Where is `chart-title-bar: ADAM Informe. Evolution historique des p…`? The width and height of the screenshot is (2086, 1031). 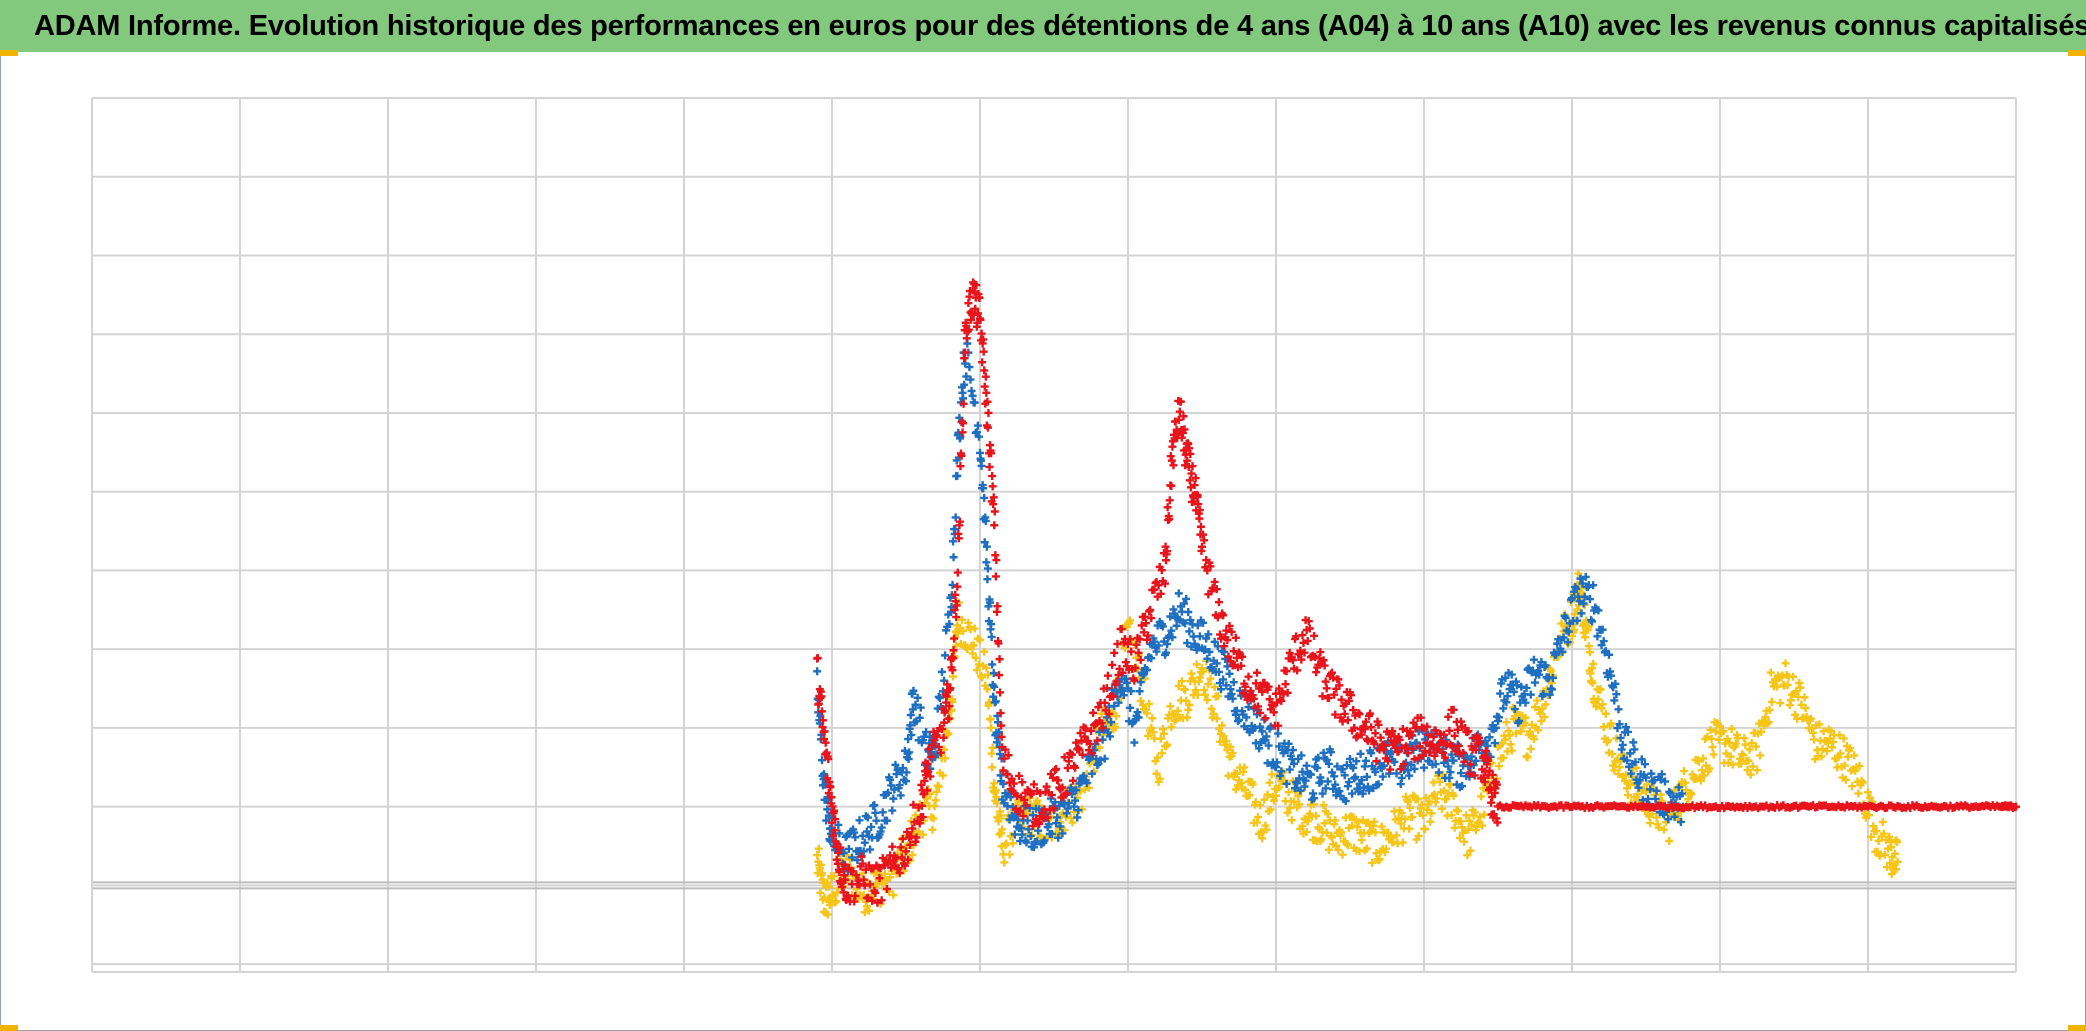
chart-title-bar: ADAM Informe. Evolution historique des p… is located at coordinates (1043, 26).